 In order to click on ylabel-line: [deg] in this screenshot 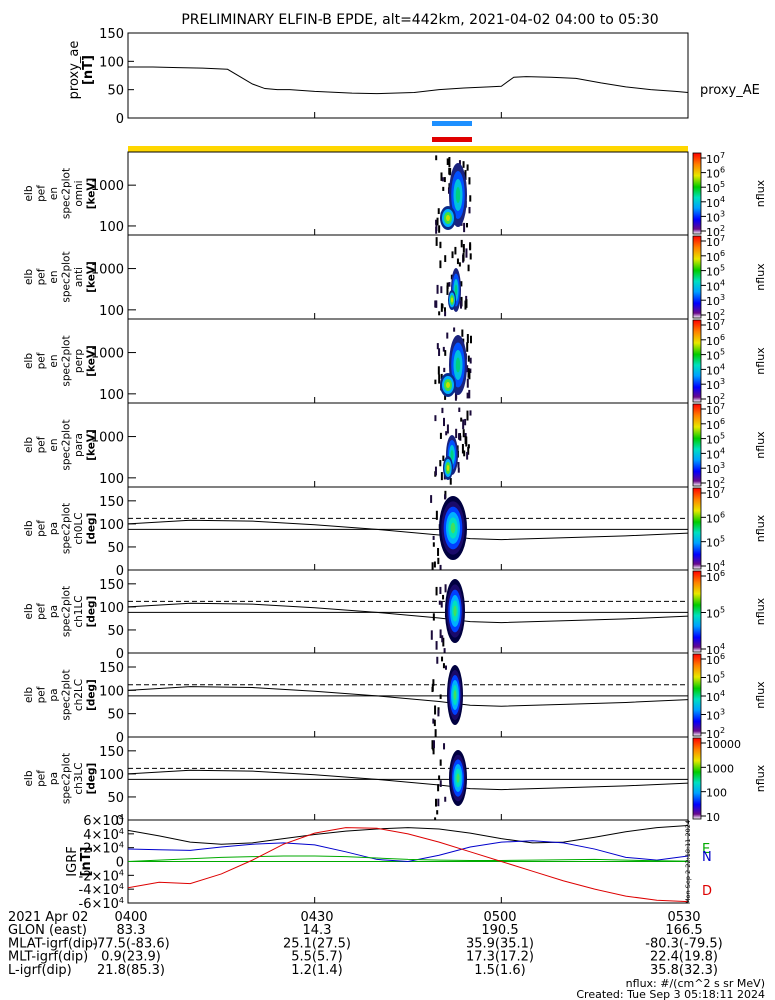, I will do `click(92, 779)`.